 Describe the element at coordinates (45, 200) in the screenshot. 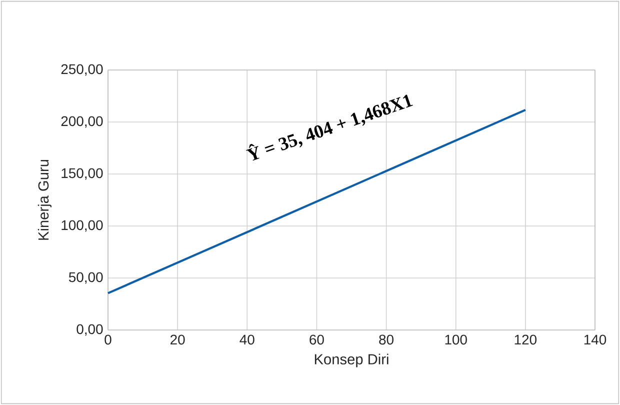

I see `y-axis-title: Kinerja Guru` at that location.